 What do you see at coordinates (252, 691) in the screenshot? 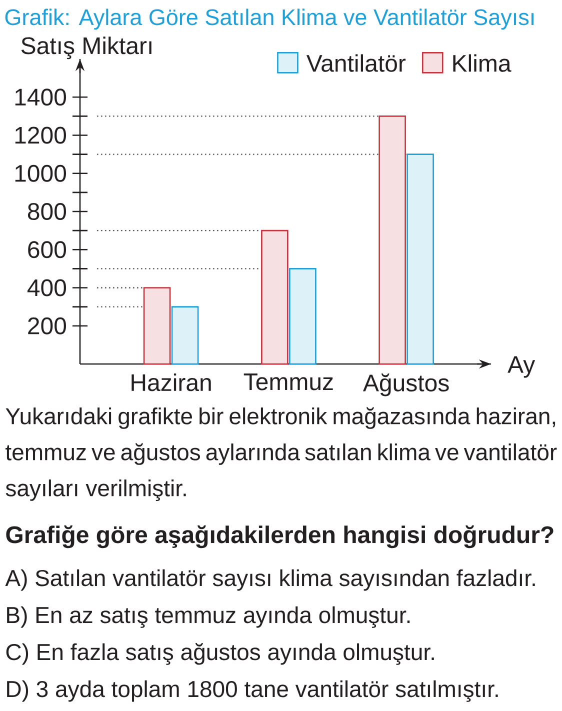
I see `text: D) 3 ayda toplam 1800 tane vantilatör satılmıştır.` at bounding box center [252, 691].